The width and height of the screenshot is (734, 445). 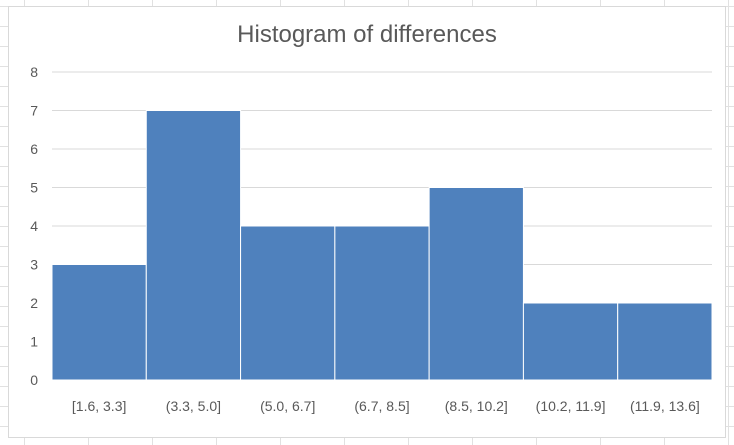 I want to click on x-tick-label: (10.2, 11.9], so click(x=571, y=406).